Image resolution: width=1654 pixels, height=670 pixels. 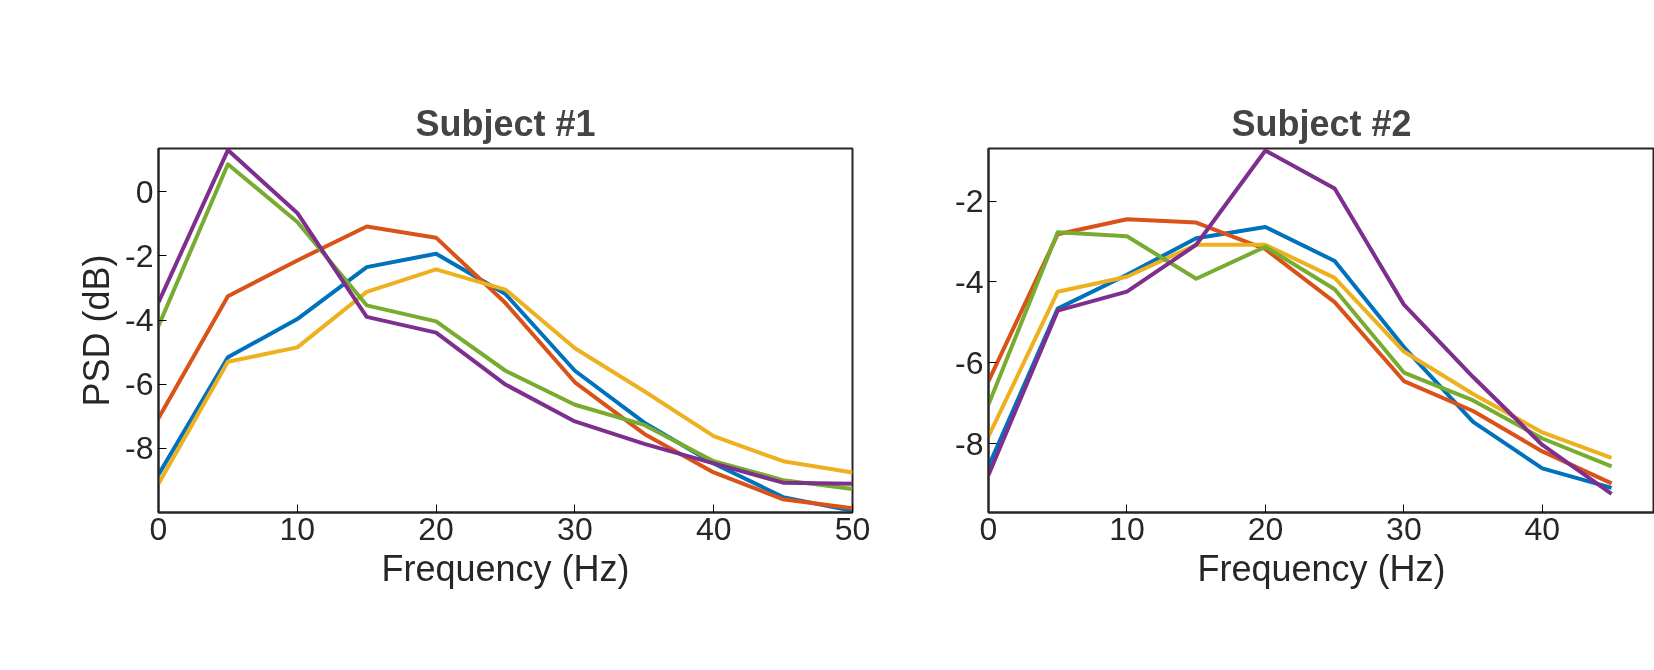 What do you see at coordinates (505, 376) in the screenshot?
I see `line-series` at bounding box center [505, 376].